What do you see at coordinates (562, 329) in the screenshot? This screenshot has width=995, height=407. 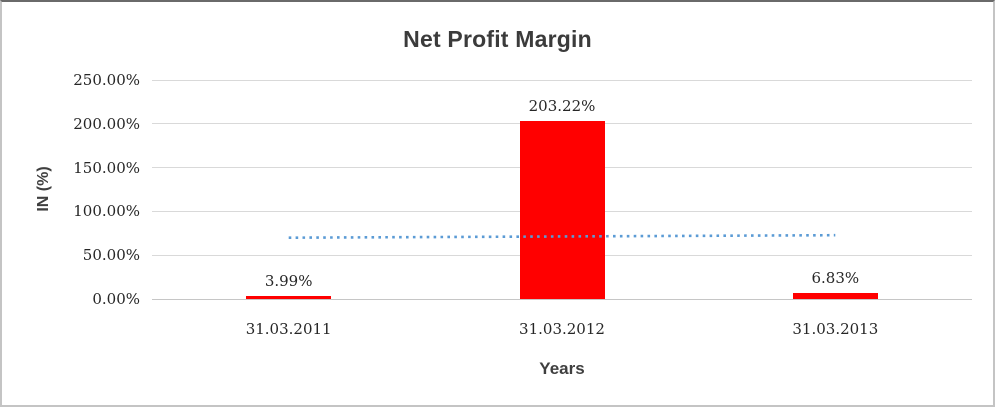 I see `x-tick-label: 31.03.2012` at bounding box center [562, 329].